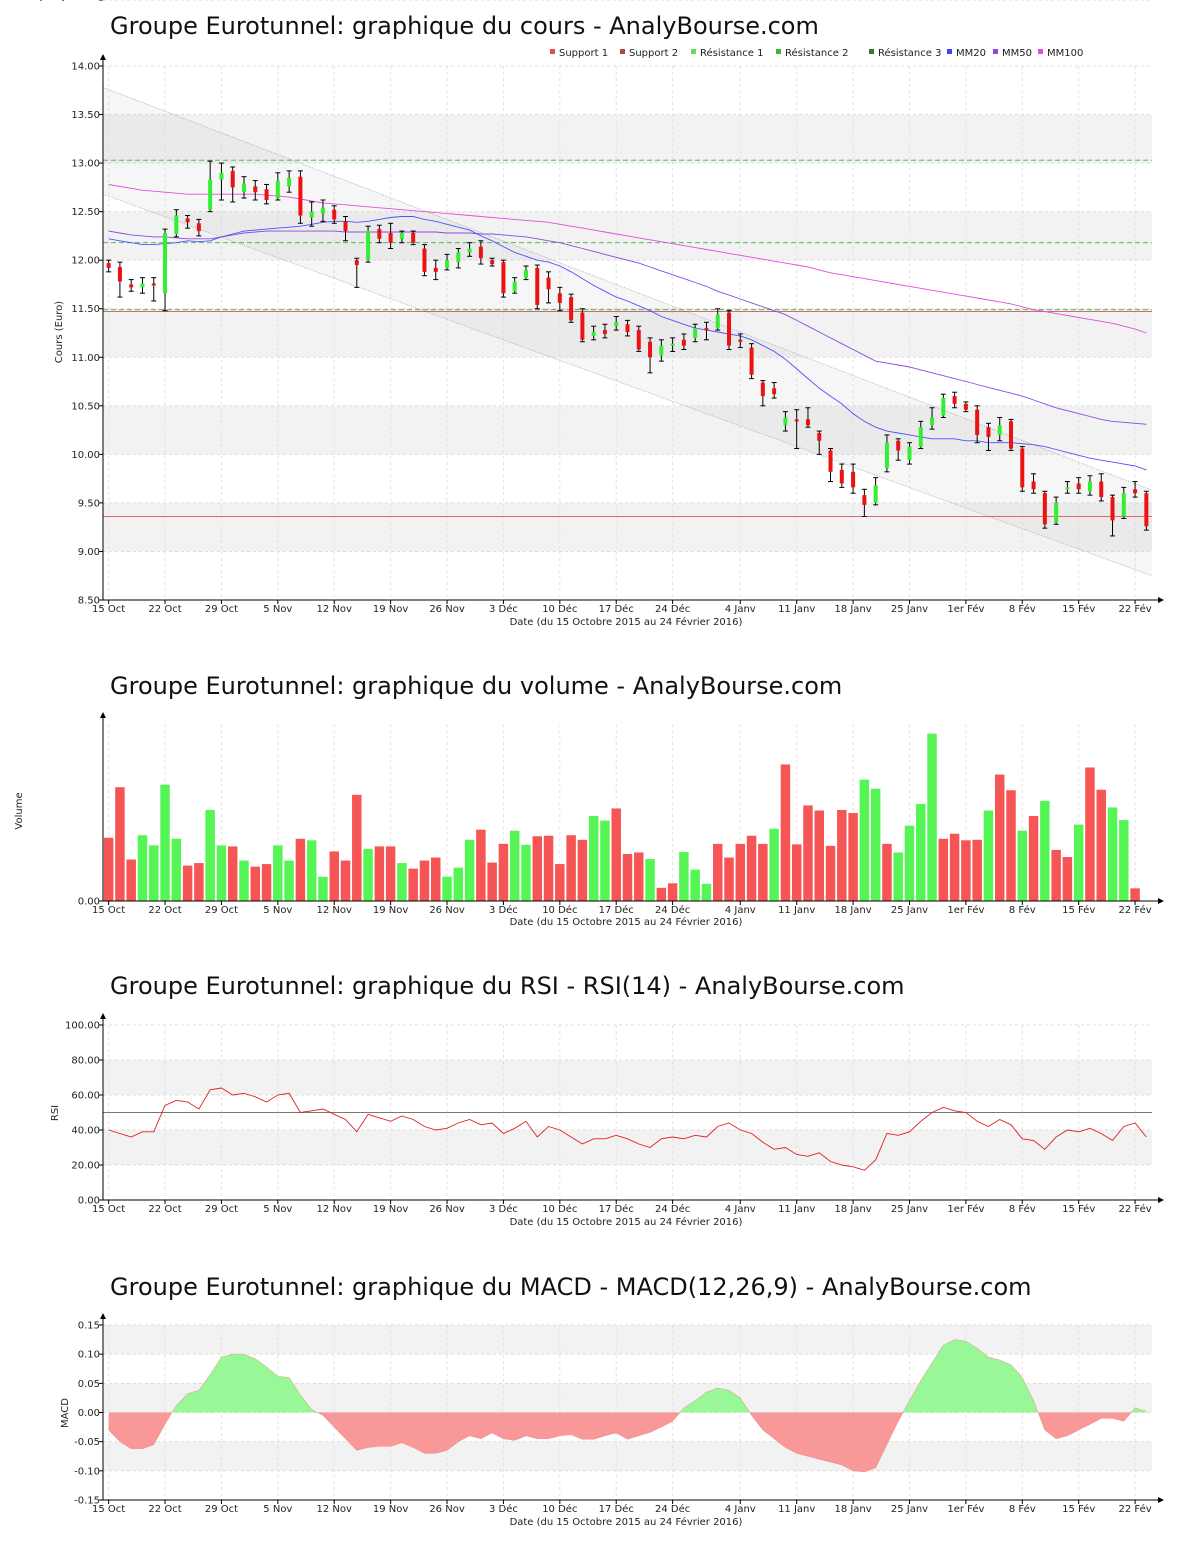 The height and width of the screenshot is (1550, 1200). Describe the element at coordinates (103, 715) in the screenshot. I see `volume-y-axis-arrow` at that location.